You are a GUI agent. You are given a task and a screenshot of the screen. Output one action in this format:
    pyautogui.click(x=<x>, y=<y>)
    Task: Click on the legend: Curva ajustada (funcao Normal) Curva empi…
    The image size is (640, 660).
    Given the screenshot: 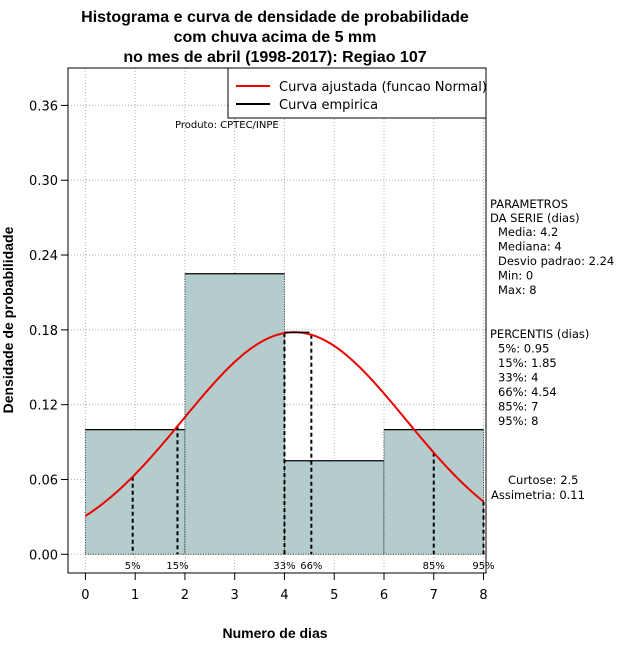 What is the action you would take?
    pyautogui.click(x=331, y=99)
    